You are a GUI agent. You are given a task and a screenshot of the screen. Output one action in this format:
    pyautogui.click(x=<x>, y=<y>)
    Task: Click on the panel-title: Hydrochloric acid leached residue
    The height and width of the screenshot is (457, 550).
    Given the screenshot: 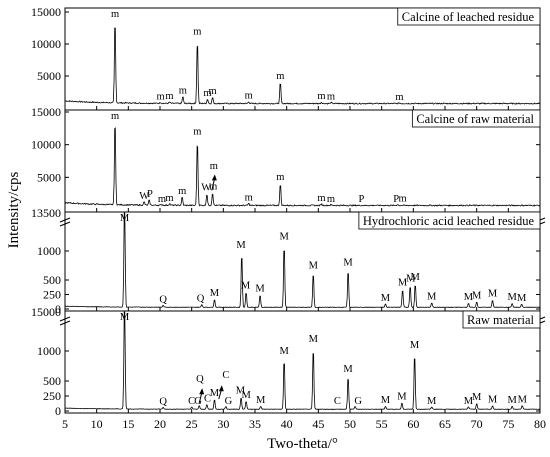 What is the action you would take?
    pyautogui.click(x=449, y=221)
    